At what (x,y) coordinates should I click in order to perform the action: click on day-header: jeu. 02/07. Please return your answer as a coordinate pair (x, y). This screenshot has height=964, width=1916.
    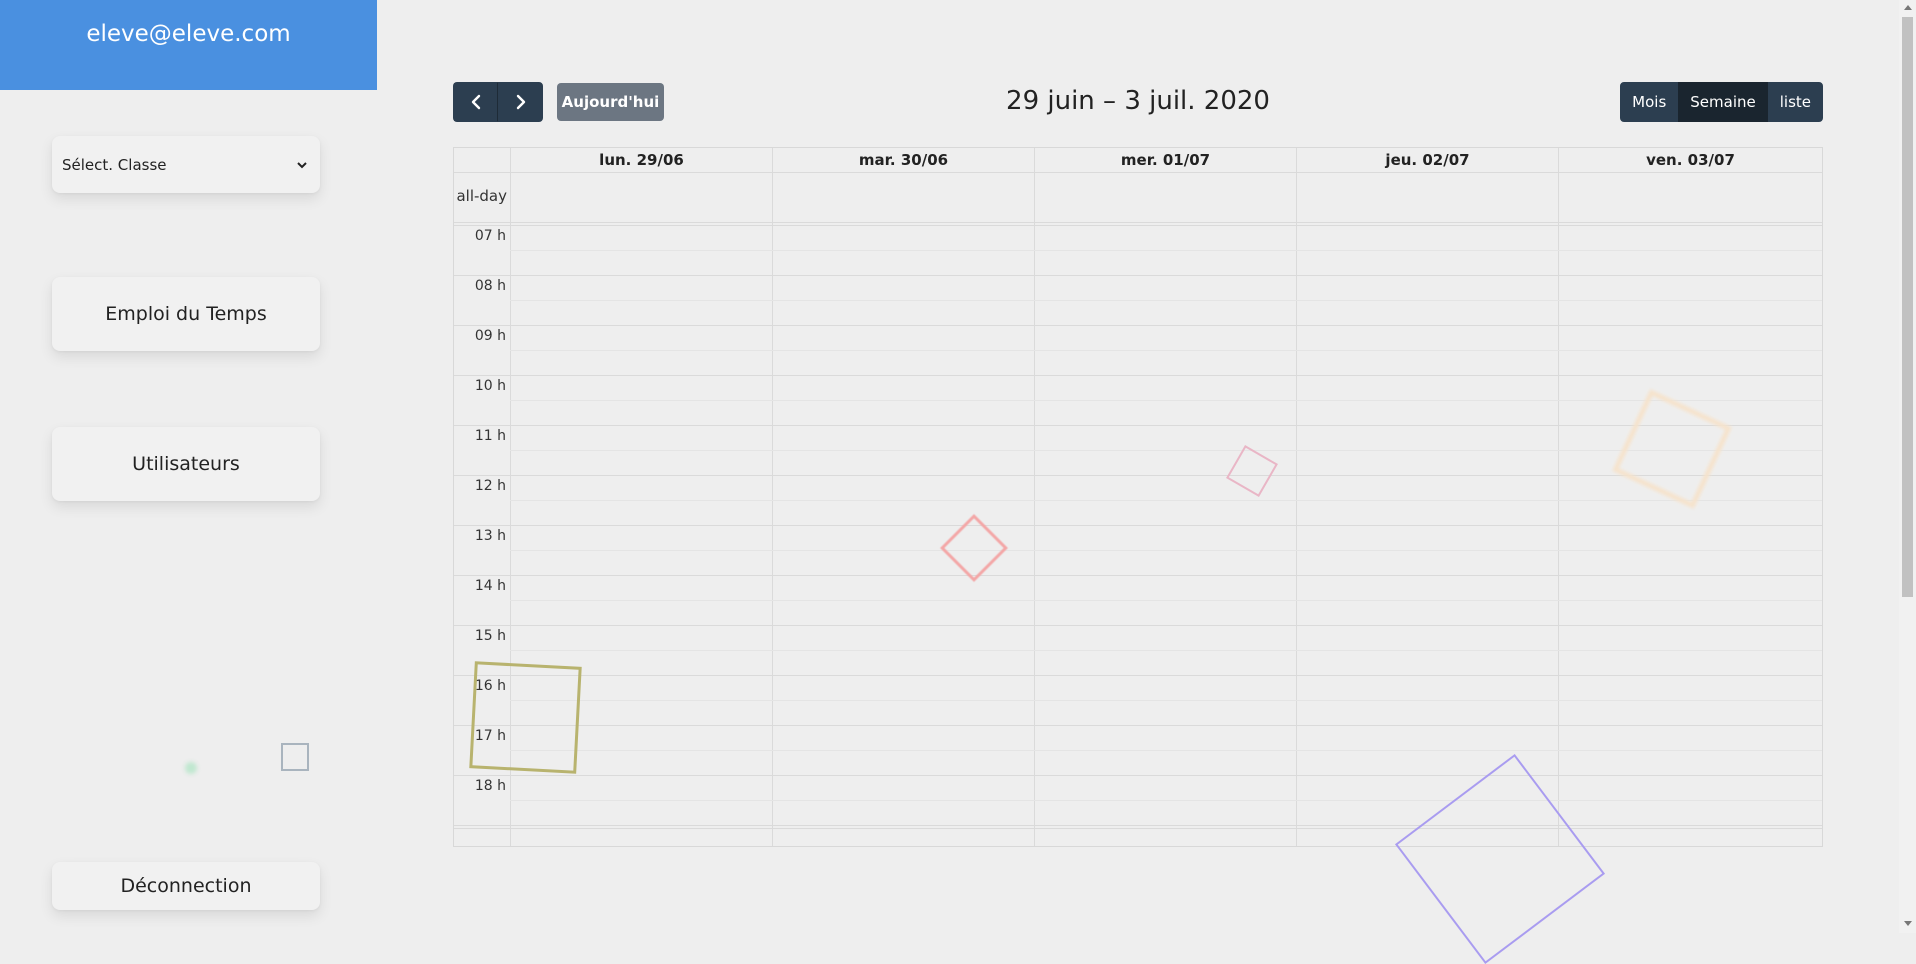
    Looking at the image, I should click on (1427, 160).